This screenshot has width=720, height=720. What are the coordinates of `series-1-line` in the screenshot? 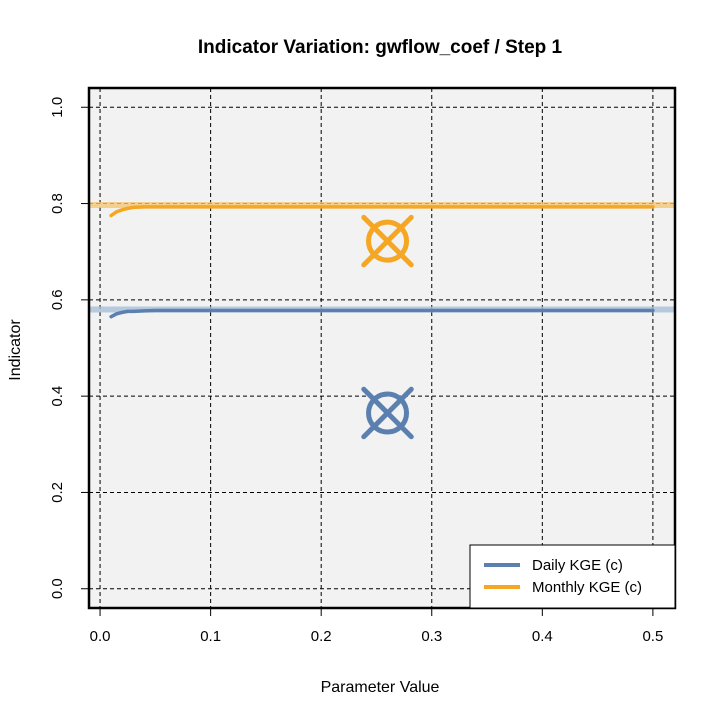 It's located at (382, 211).